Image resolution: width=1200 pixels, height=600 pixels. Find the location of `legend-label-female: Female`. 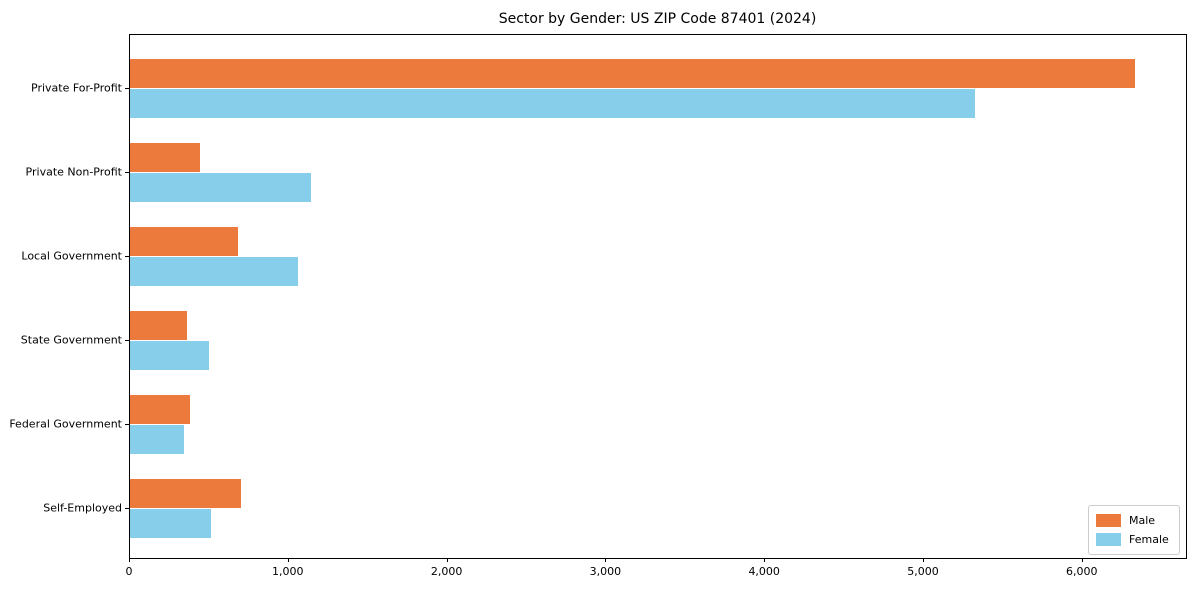

legend-label-female: Female is located at coordinates (1149, 539).